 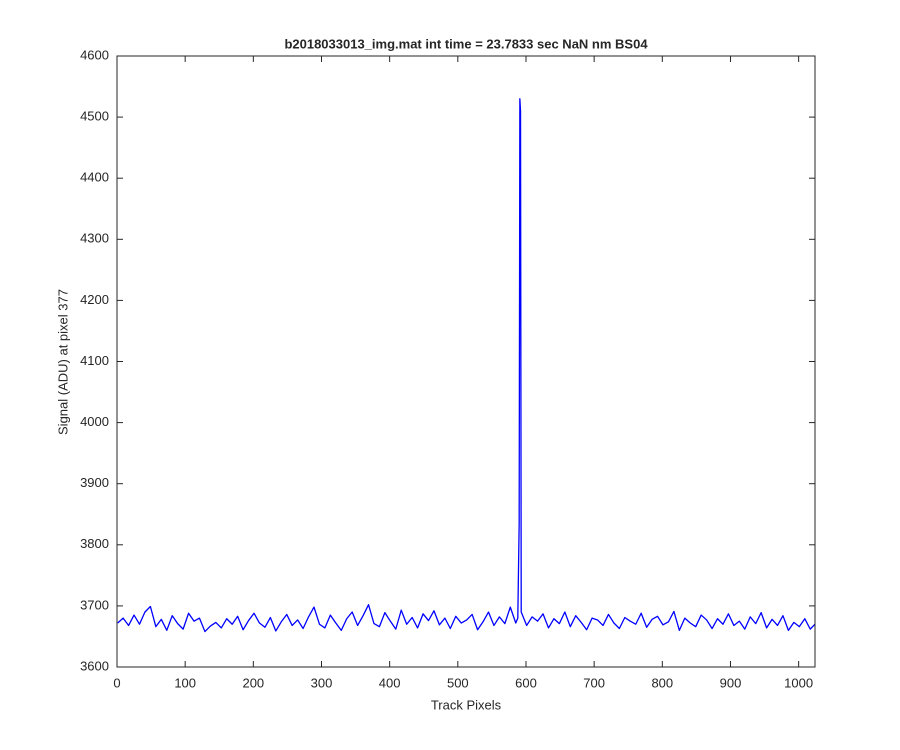 I want to click on x-tick-label: 900, so click(x=731, y=682).